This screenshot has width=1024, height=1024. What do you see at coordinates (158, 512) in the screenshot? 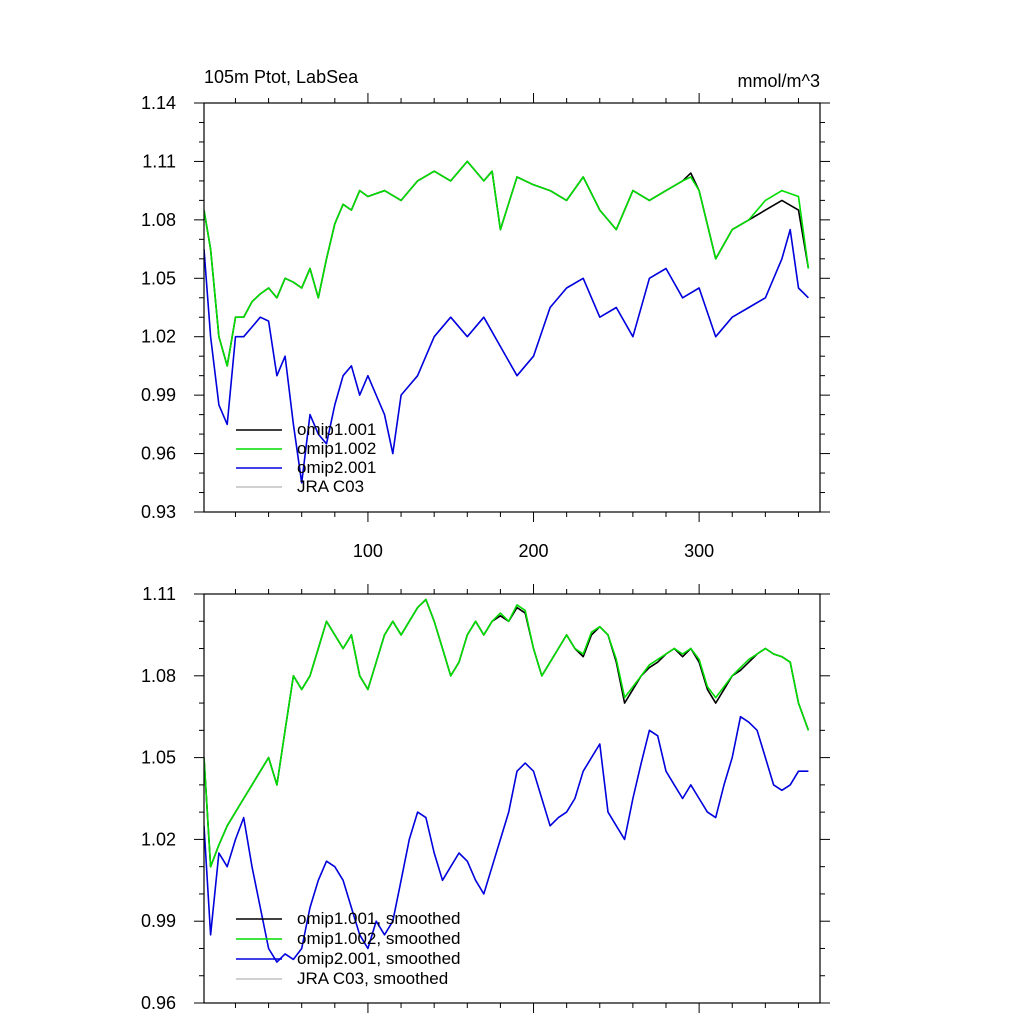
I see `y-tick-label: 0.93` at bounding box center [158, 512].